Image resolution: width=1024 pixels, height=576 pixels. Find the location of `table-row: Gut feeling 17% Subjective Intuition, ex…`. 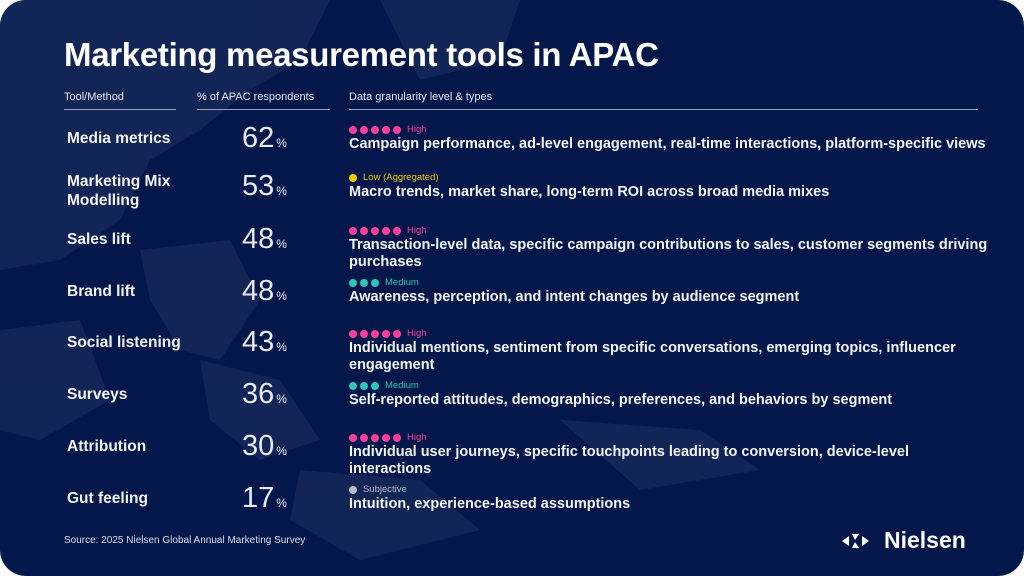

table-row: Gut feeling 17% Subjective Intuition, ex… is located at coordinates (512, 509).